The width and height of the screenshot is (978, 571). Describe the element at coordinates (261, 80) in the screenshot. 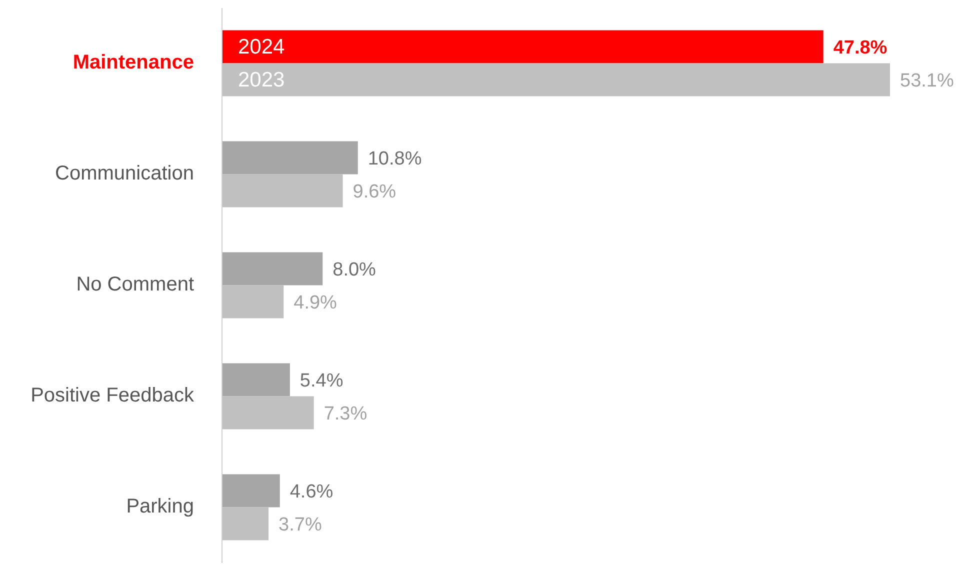

I see `series-label: 2023` at that location.